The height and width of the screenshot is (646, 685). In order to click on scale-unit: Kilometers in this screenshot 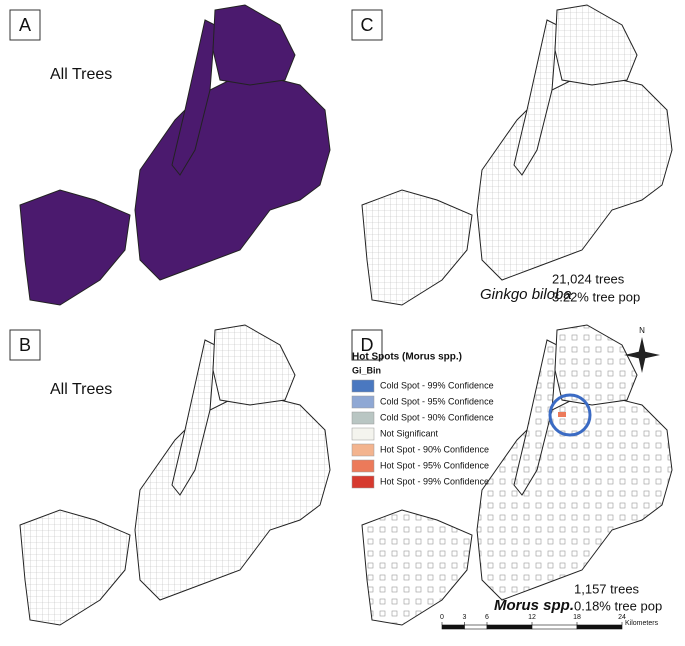, I will do `click(642, 623)`.